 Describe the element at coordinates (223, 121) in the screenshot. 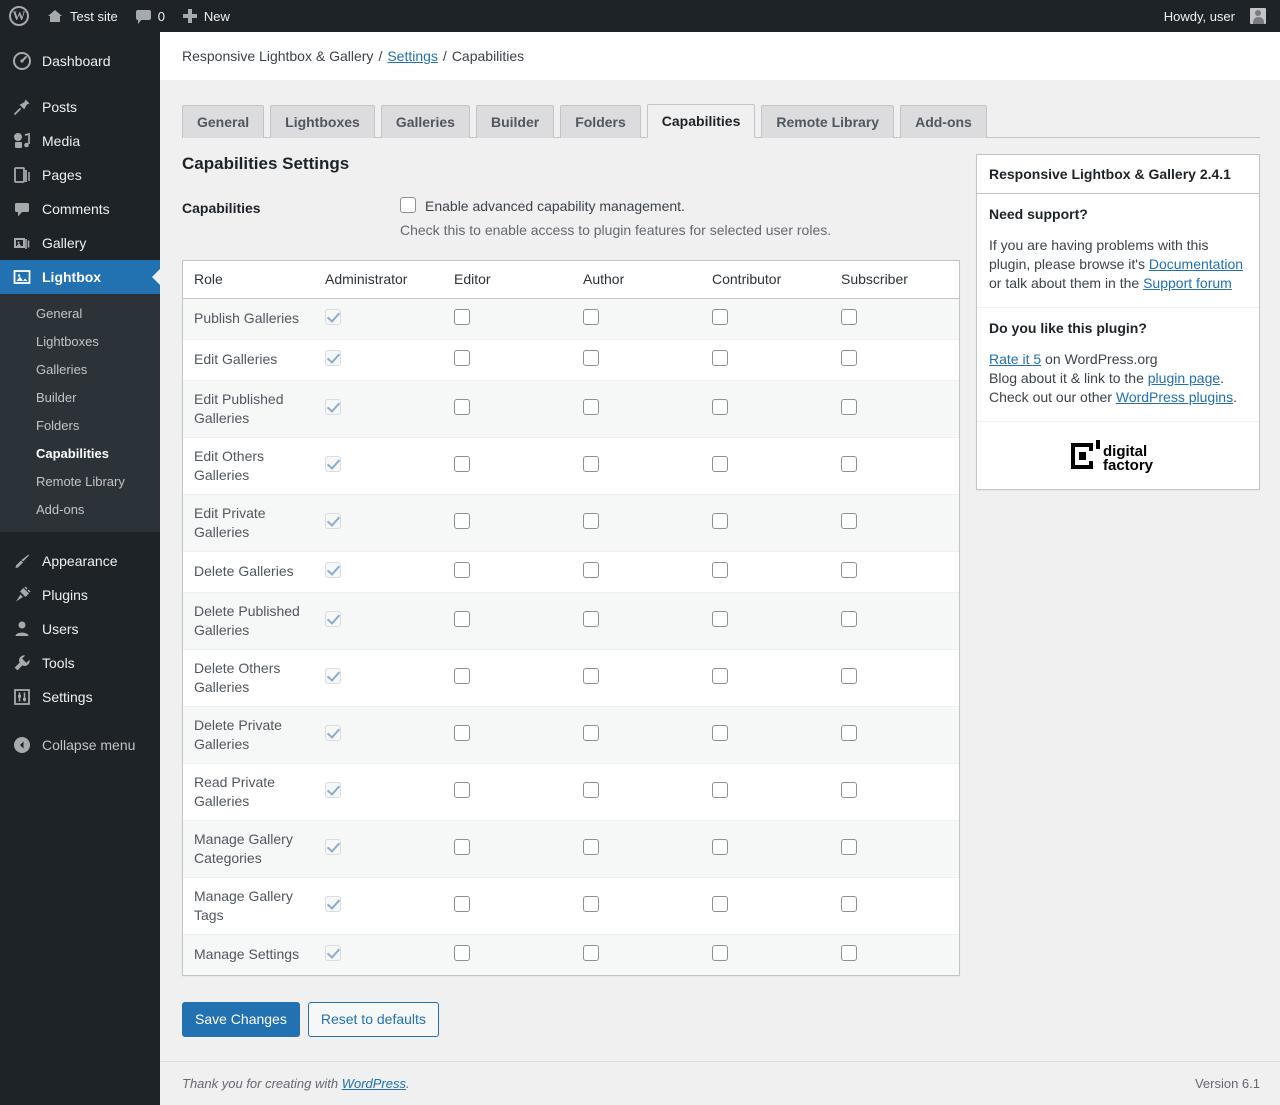

I see `tab-general: General` at that location.